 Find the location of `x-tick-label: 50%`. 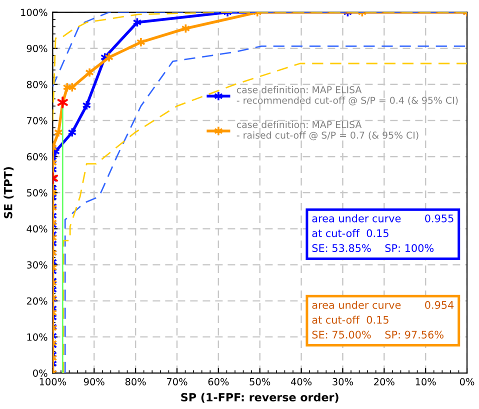

x-tick-label: 50% is located at coordinates (260, 382).